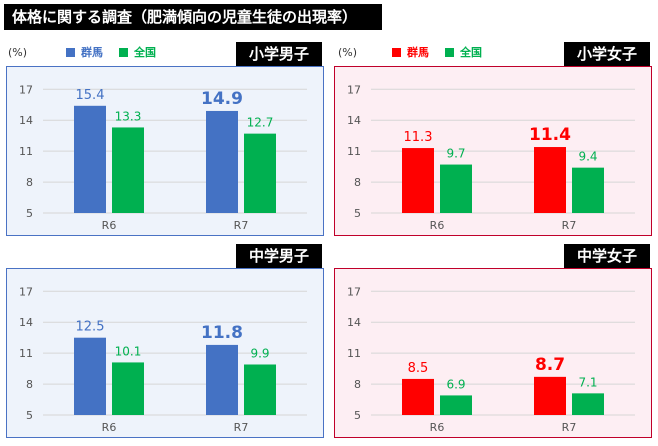 The height and width of the screenshot is (446, 658). Describe the element at coordinates (607, 54) in the screenshot. I see `panel-label-elementary-girls: 小学女子` at that location.